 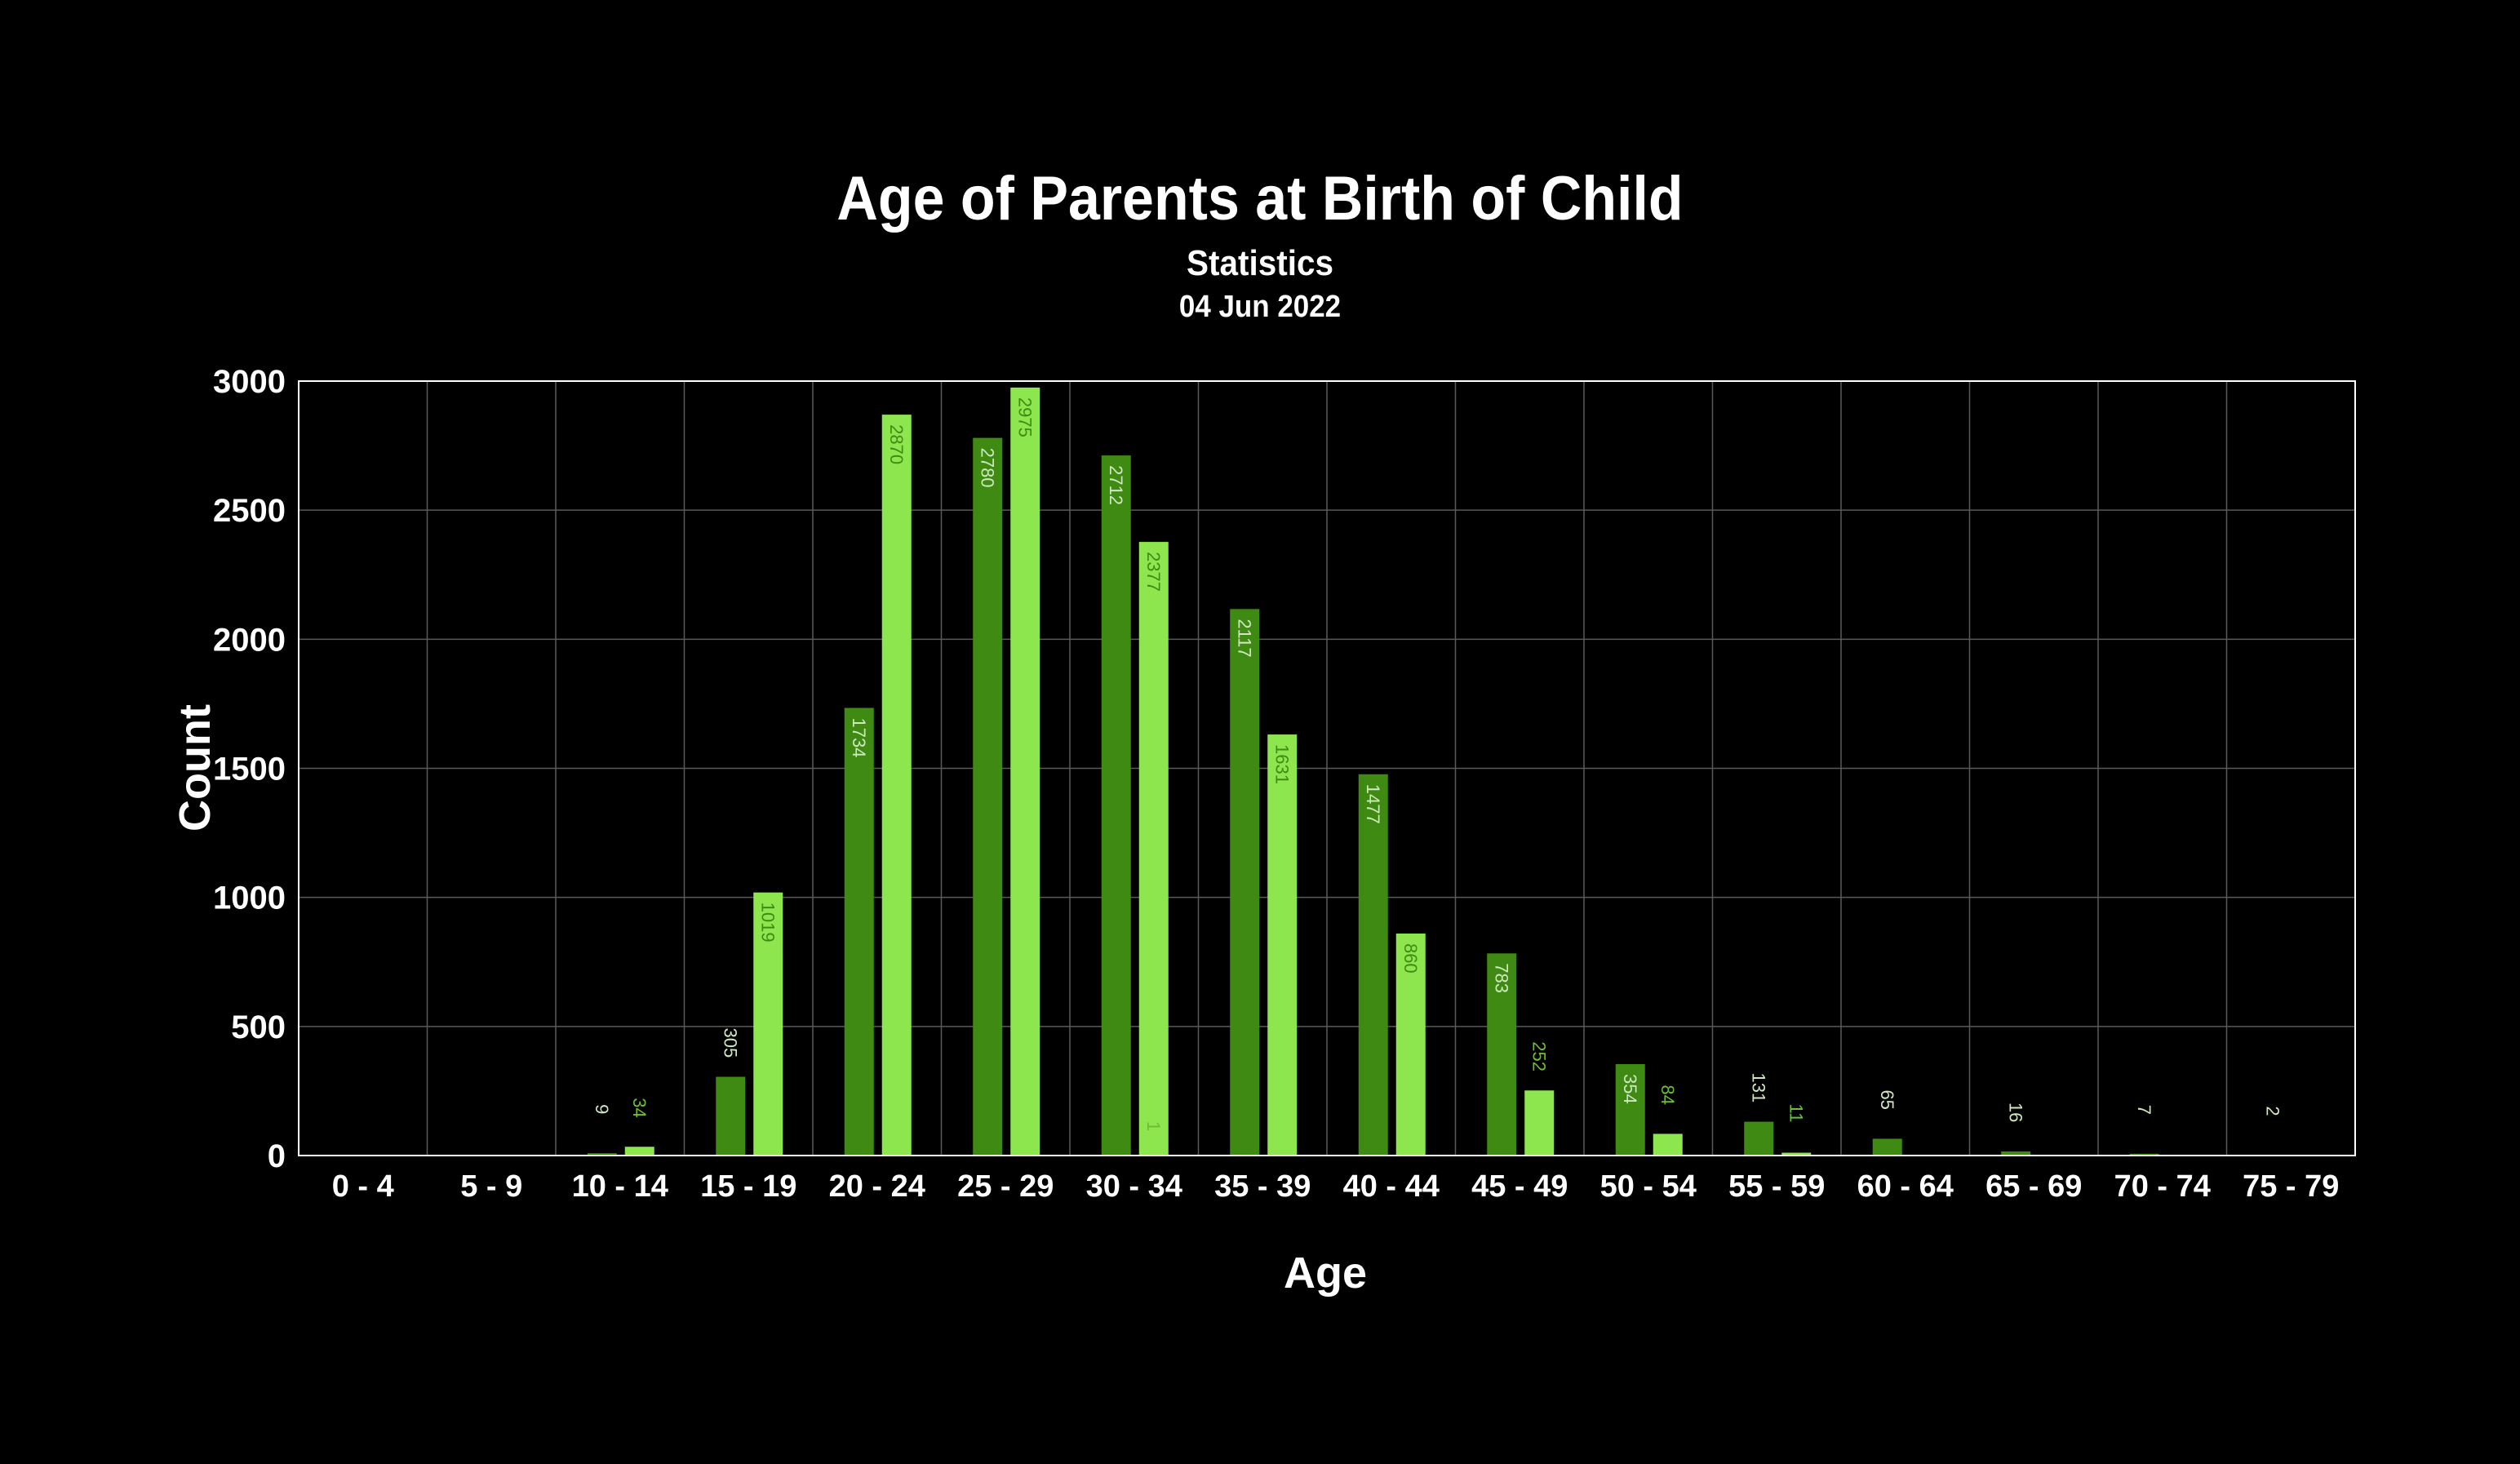 What do you see at coordinates (1391, 1186) in the screenshot?
I see `x-tick-label: 40 - 44` at bounding box center [1391, 1186].